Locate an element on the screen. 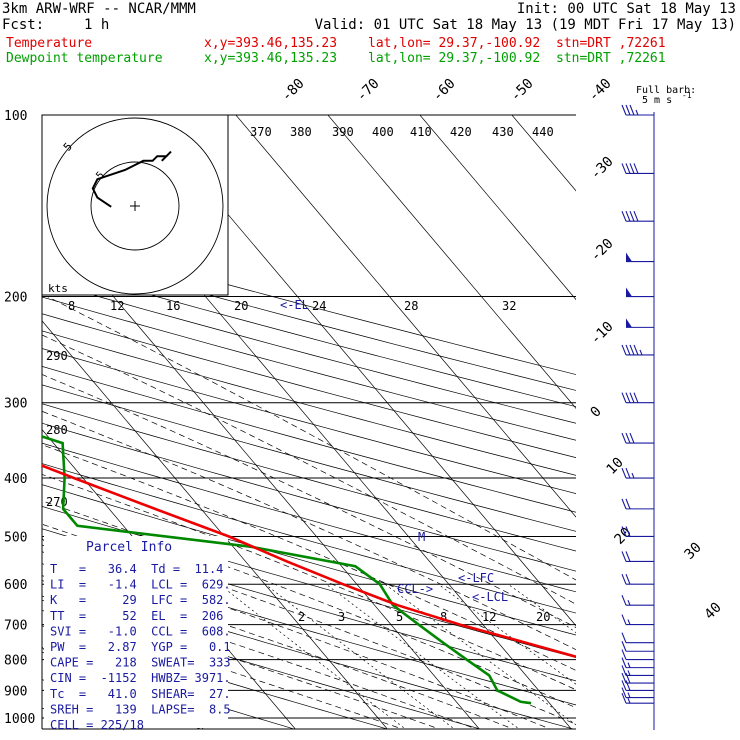 This screenshot has height=740, width=740. dewpoint-latlon: lat,lon= 29.37,-100.92 is located at coordinates (454, 58).